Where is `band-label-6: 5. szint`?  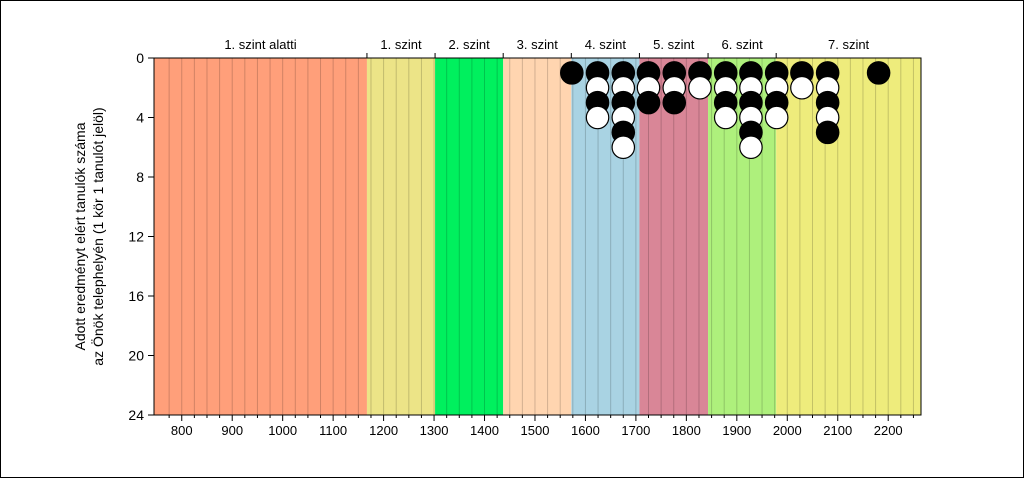 band-label-6: 5. szint is located at coordinates (674, 44).